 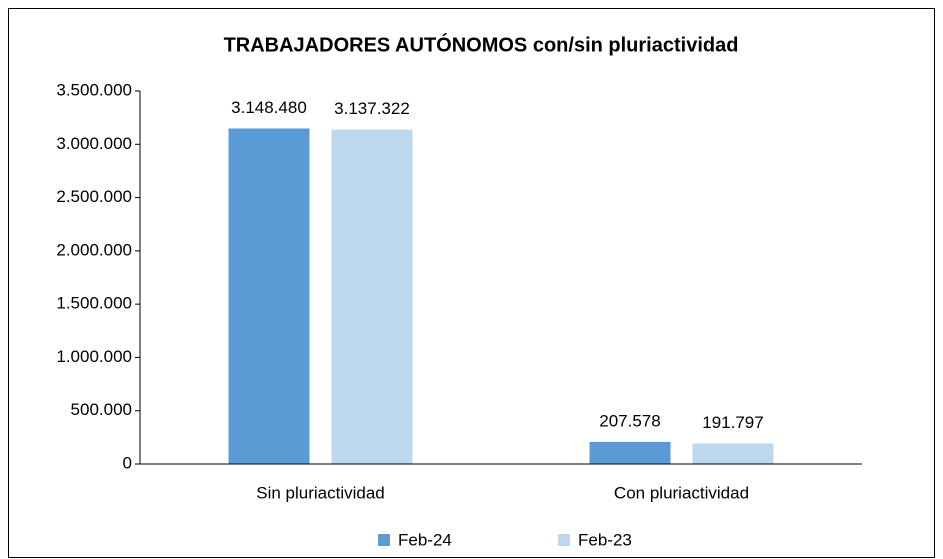 What do you see at coordinates (127, 462) in the screenshot?
I see `y-tick-label: 0` at bounding box center [127, 462].